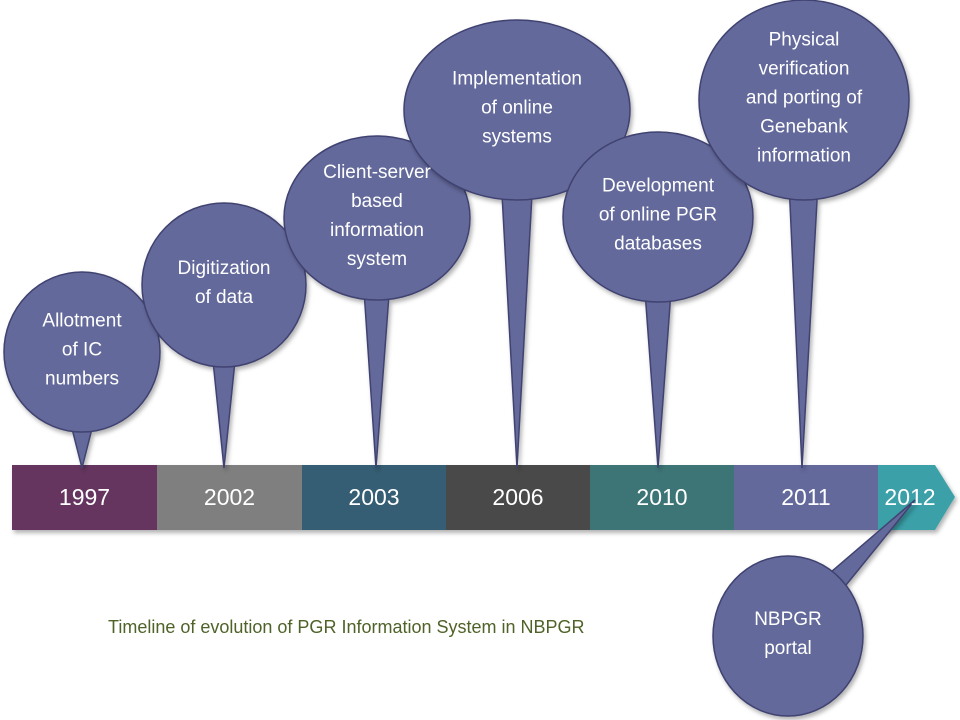 The height and width of the screenshot is (720, 960). I want to click on event-bubble-2003, so click(377, 302).